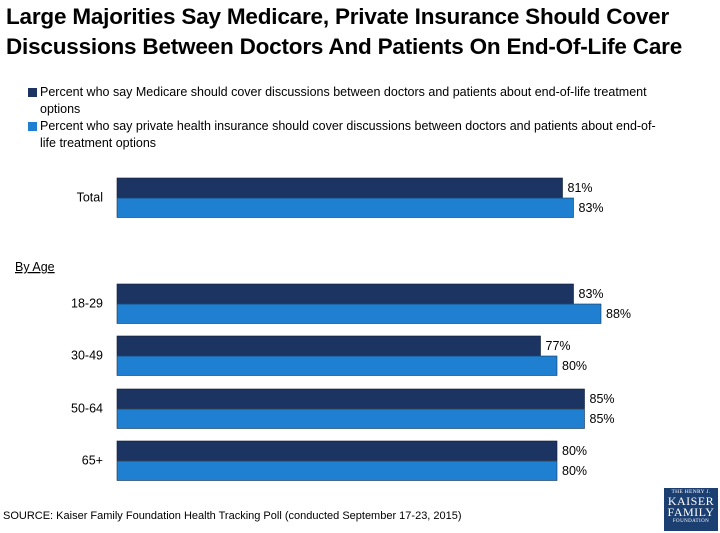 The height and width of the screenshot is (533, 720). What do you see at coordinates (602, 399) in the screenshot?
I see `data-label-medicare-50-64: 85%` at bounding box center [602, 399].